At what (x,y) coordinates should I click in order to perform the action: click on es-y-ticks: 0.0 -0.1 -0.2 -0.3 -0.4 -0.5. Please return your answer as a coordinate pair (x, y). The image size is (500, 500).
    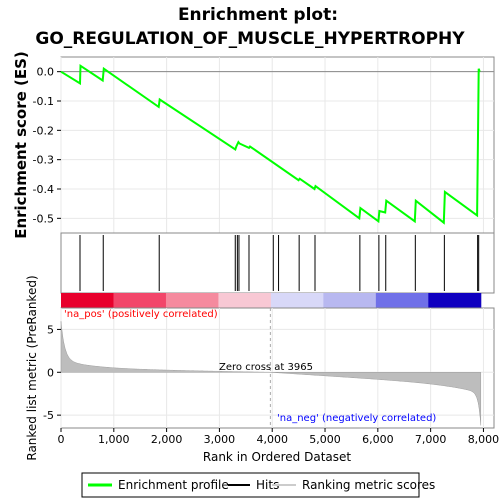
    Looking at the image, I should click on (47, 145).